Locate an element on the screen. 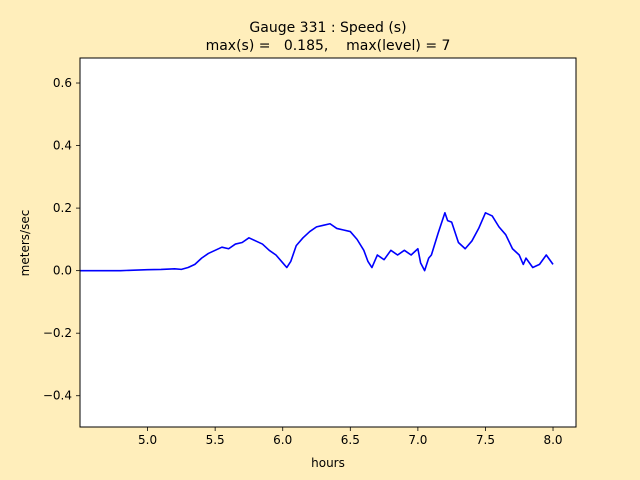 The height and width of the screenshot is (480, 640). chart-marks is located at coordinates (317, 241).